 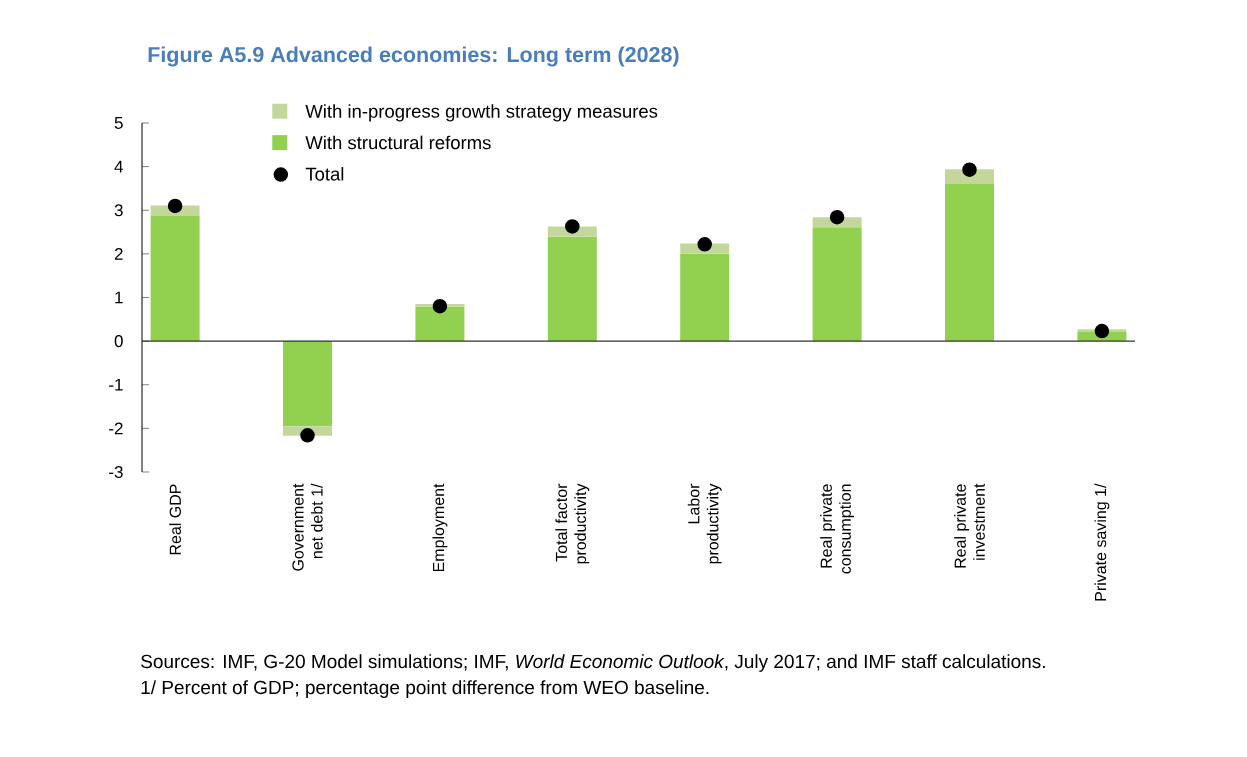 What do you see at coordinates (481, 113) in the screenshot?
I see `legend-label: With in-progress growth strategy measures` at bounding box center [481, 113].